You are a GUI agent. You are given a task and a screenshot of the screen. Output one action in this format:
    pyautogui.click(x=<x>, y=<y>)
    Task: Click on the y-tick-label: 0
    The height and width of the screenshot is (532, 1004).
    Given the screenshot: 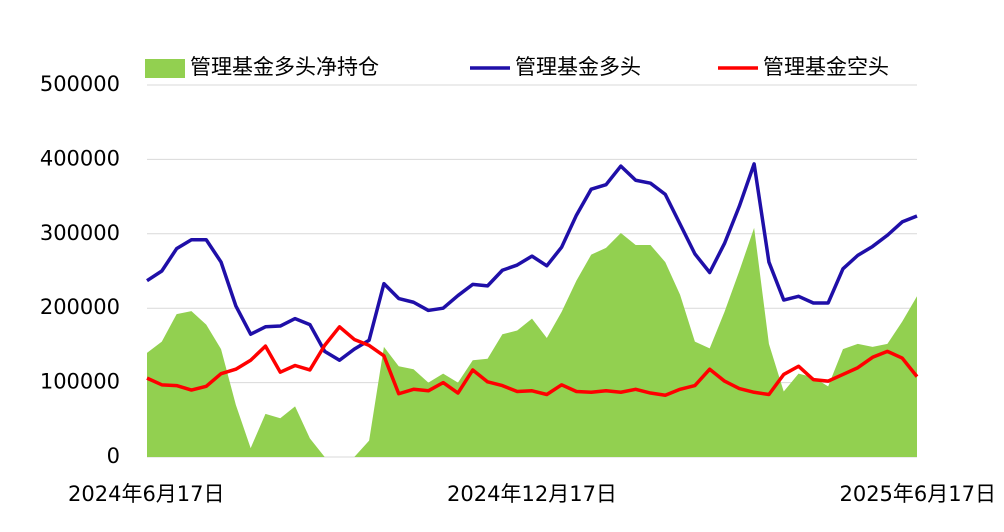 What is the action you would take?
    pyautogui.click(x=113, y=456)
    